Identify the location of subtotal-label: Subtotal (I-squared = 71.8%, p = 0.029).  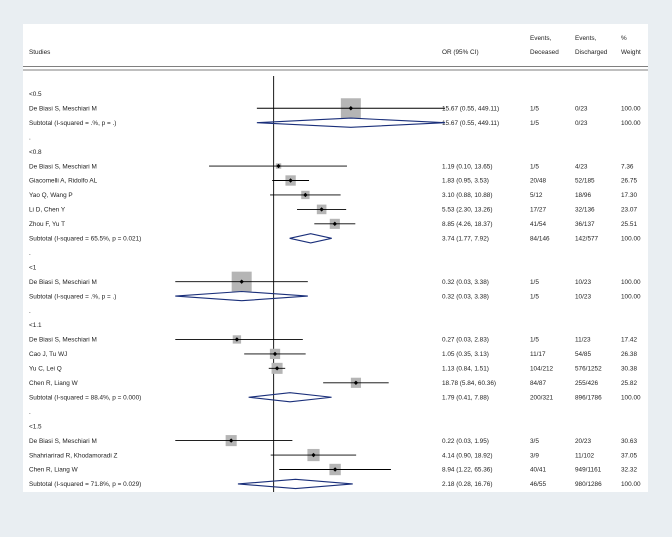
(85, 484).